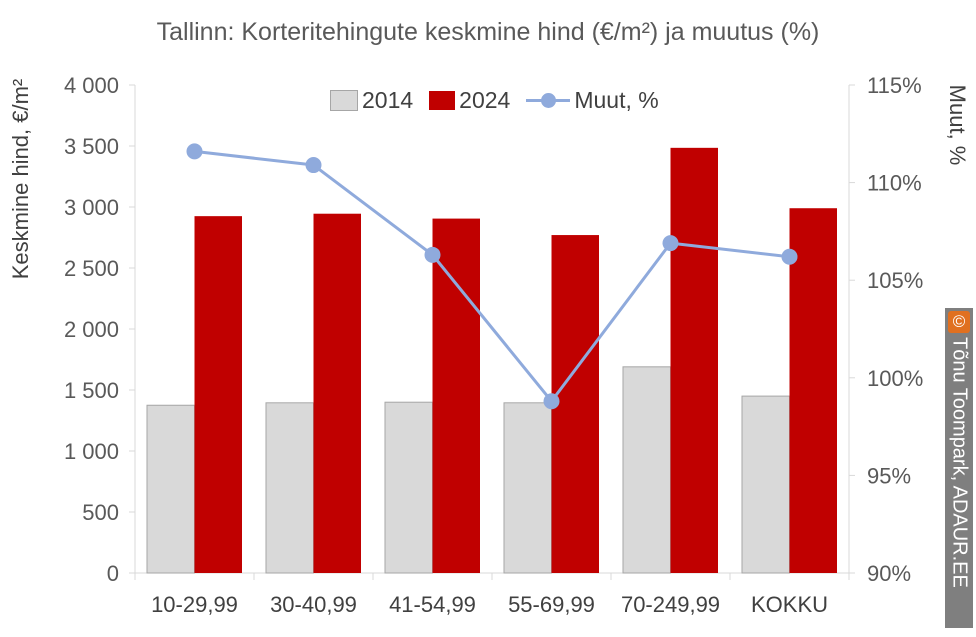 The image size is (976, 637). What do you see at coordinates (313, 604) in the screenshot?
I see `x-tick-label: 30-40,99` at bounding box center [313, 604].